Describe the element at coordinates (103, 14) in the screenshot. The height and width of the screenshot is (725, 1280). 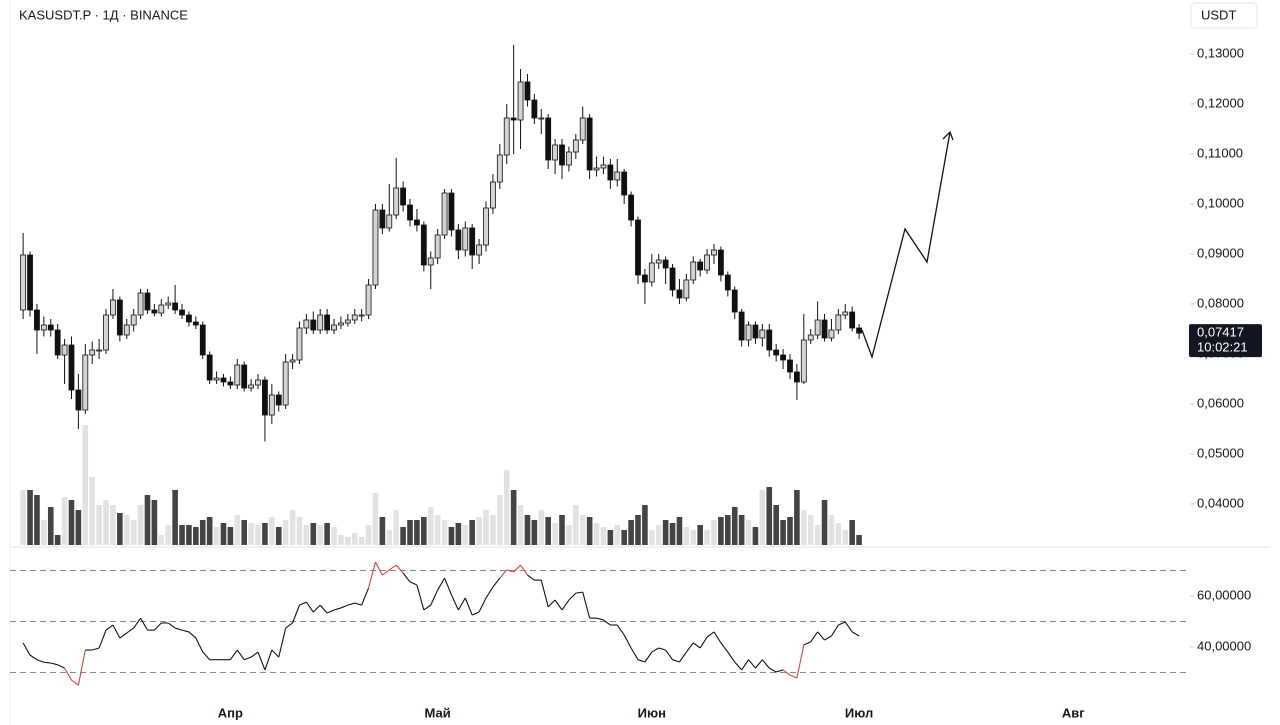
I see `symbol-title: KASUSDT.P · 1Д · BINANCE` at that location.